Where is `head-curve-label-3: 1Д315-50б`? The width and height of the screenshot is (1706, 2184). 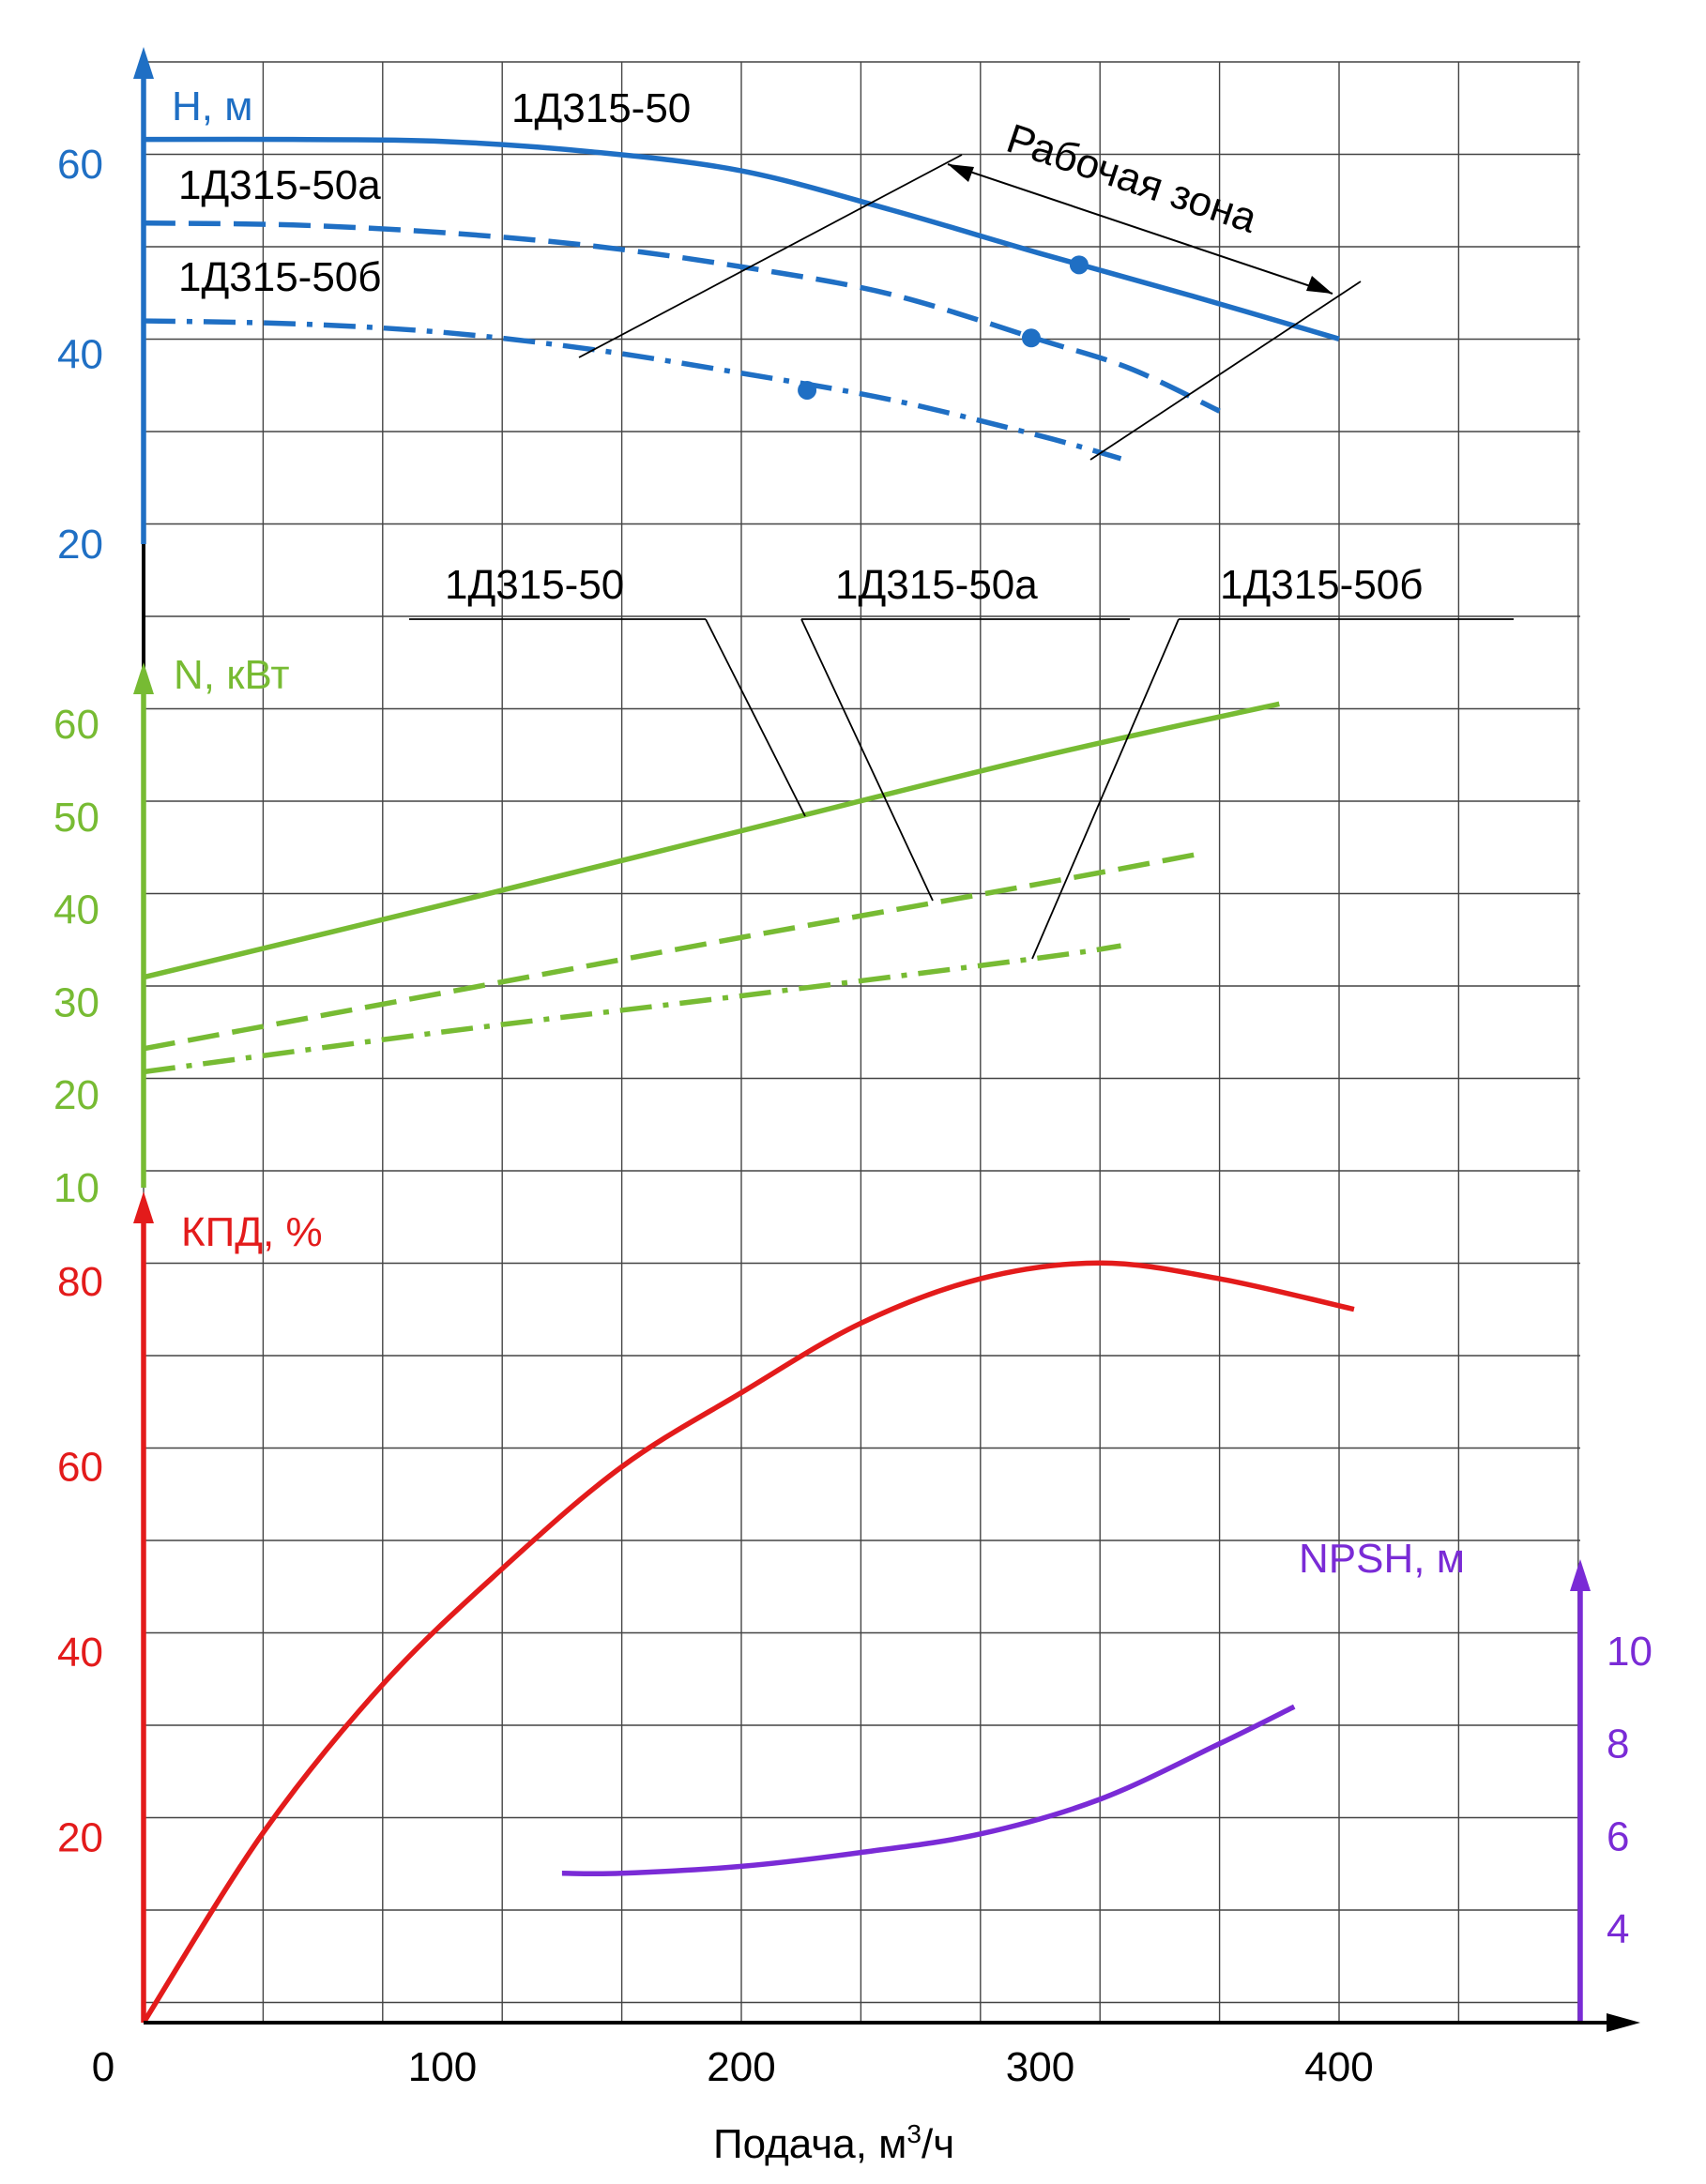
head-curve-label-3: 1Д315-50б is located at coordinates (279, 277).